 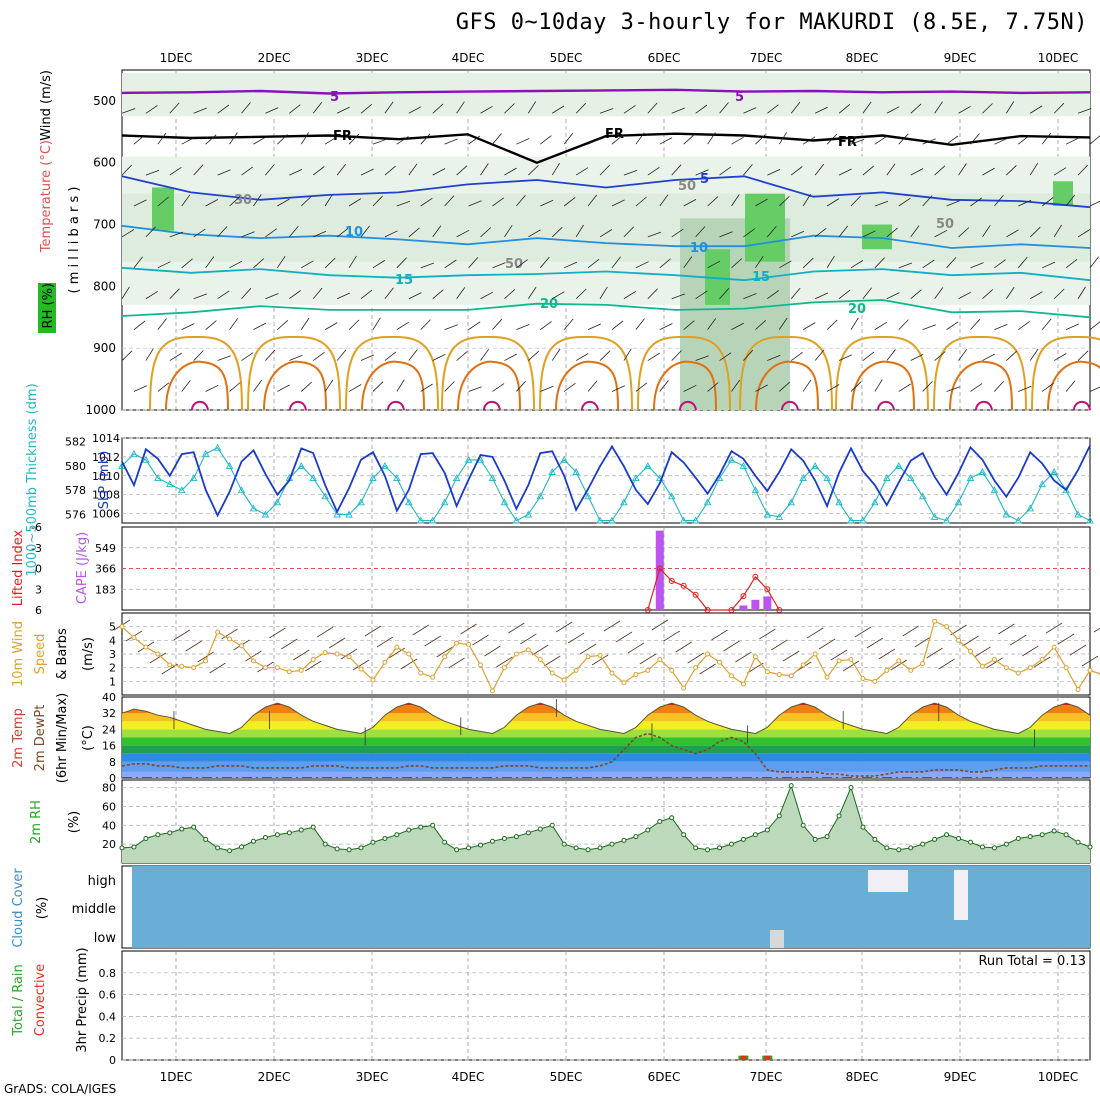 What do you see at coordinates (1058, 58) in the screenshot?
I see `tick-label-top: 10DEC` at bounding box center [1058, 58].